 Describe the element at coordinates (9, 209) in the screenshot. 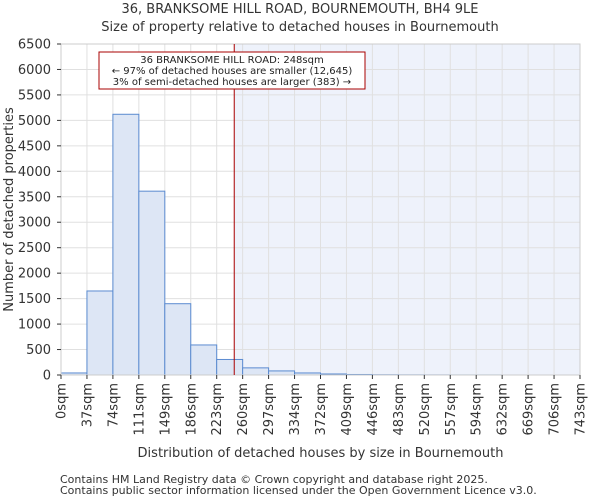

I see `y-axis-title: Number of detached properties` at that location.